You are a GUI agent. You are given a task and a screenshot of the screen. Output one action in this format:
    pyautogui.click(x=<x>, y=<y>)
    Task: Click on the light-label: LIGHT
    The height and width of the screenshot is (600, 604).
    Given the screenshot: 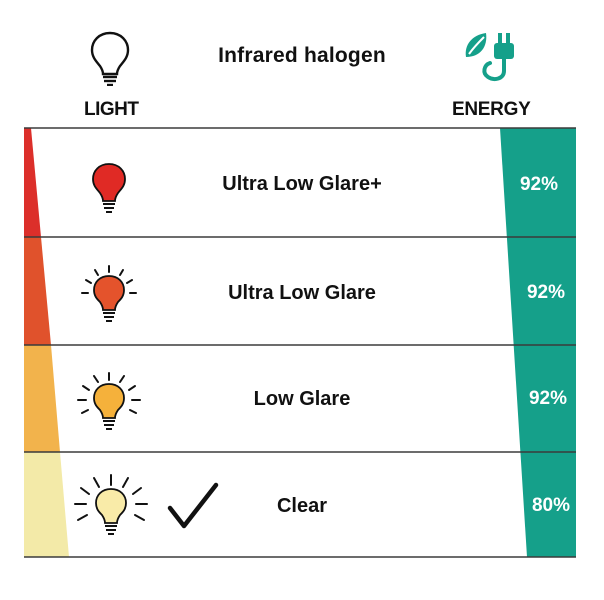 What is the action you would take?
    pyautogui.click(x=111, y=109)
    